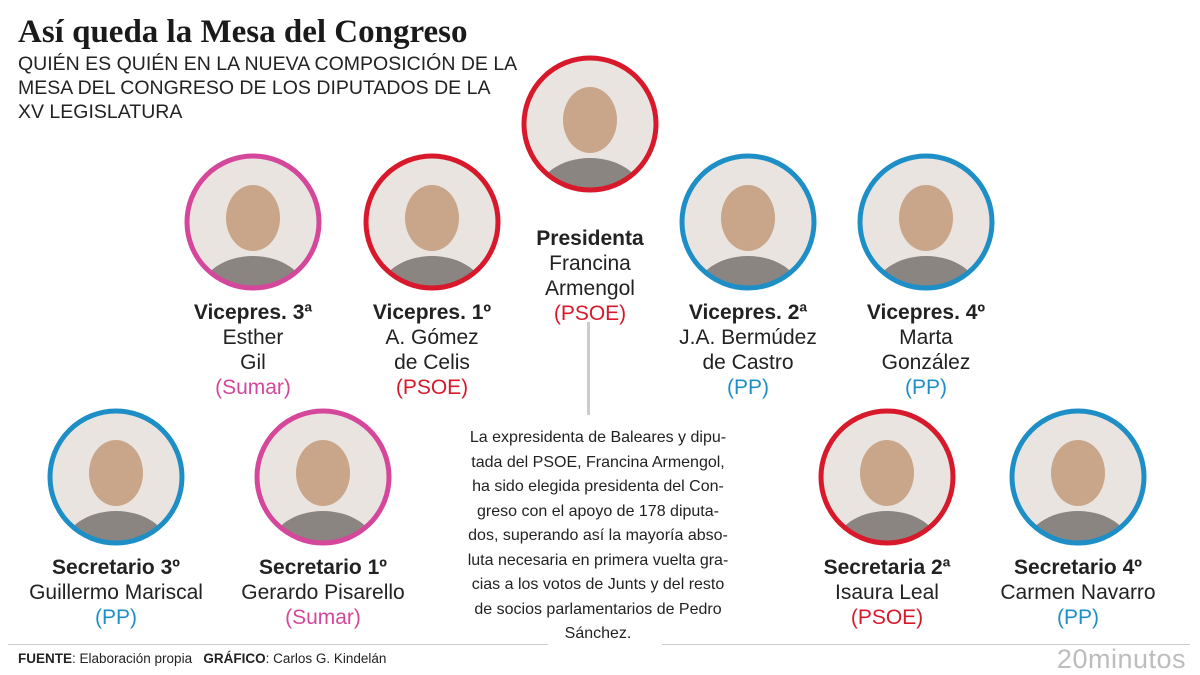 The image size is (1200, 675). What do you see at coordinates (432, 312) in the screenshot?
I see `role: Vicepres. 1º` at bounding box center [432, 312].